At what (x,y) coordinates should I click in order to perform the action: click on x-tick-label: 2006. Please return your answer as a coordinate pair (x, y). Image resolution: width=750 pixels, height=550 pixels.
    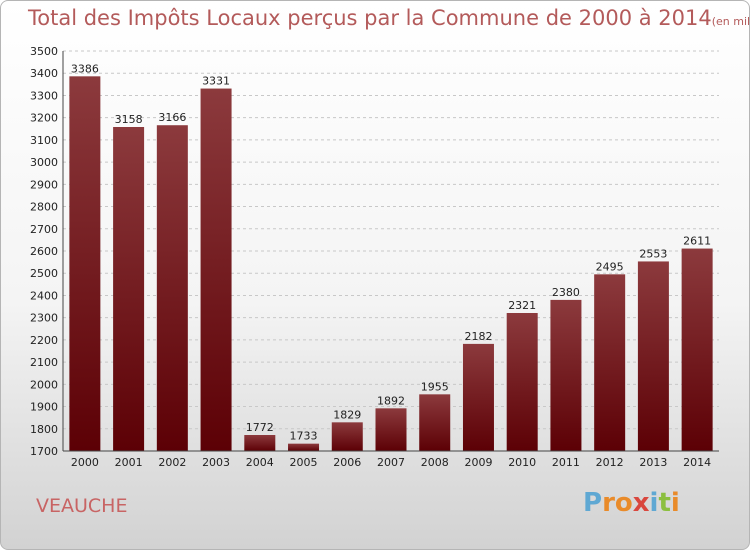
    Looking at the image, I should click on (347, 462).